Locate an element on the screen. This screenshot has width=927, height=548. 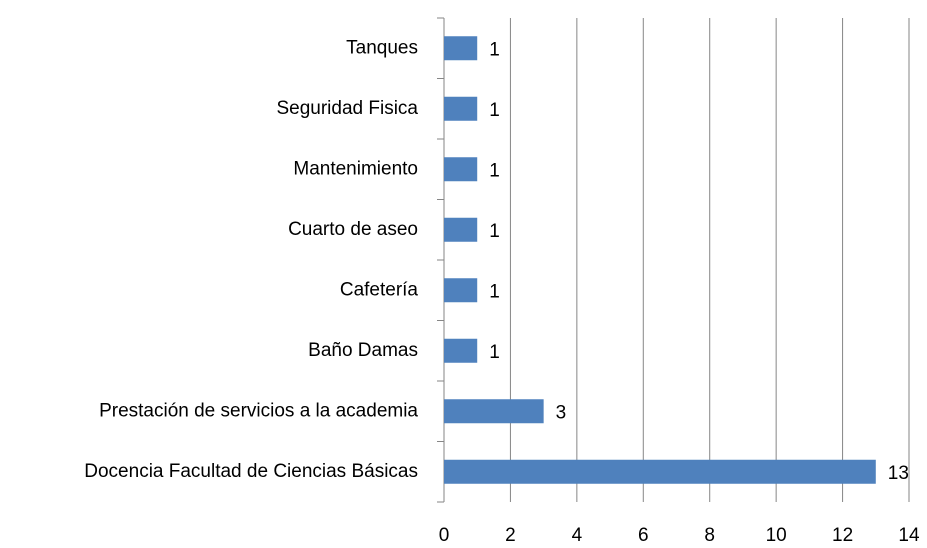
x-tick-label: 14 is located at coordinates (909, 535).